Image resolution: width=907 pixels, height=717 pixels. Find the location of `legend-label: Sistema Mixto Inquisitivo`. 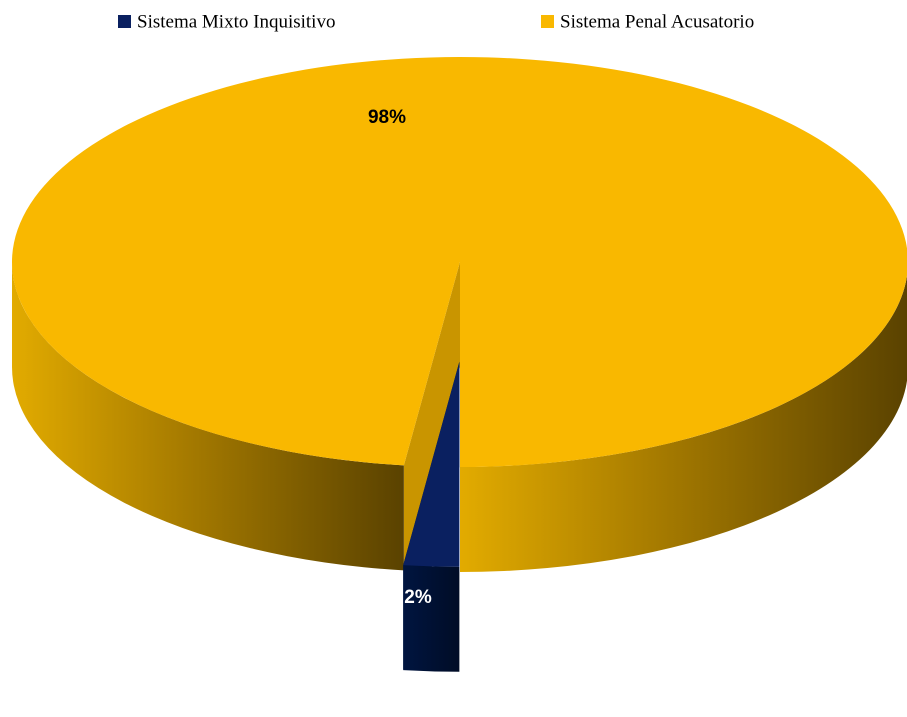

legend-label: Sistema Mixto Inquisitivo is located at coordinates (236, 21).